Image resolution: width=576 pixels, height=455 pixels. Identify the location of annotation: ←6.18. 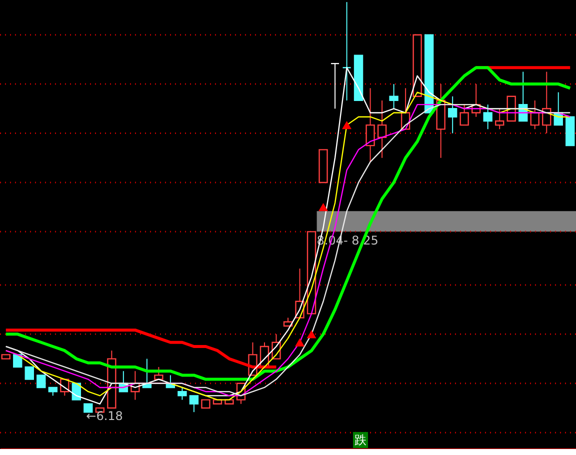
(104, 416).